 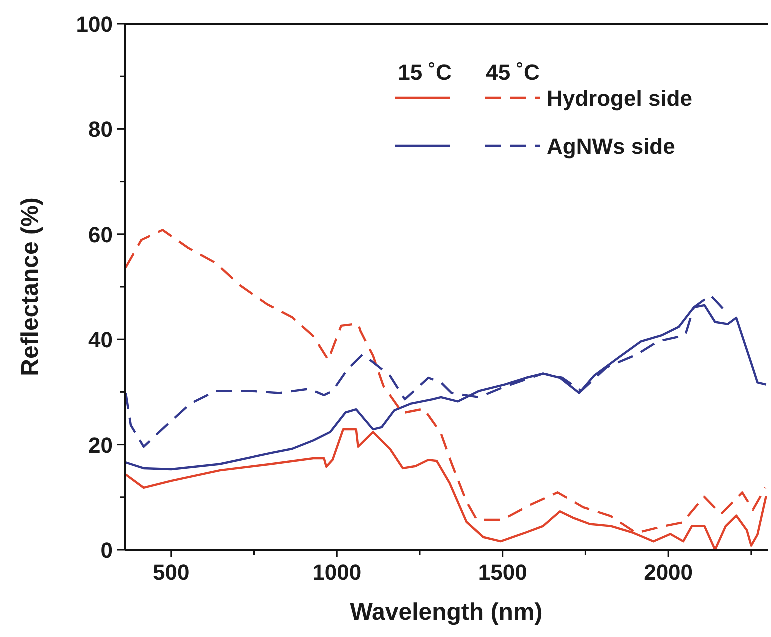 I want to click on annotation: 45 ˚C, so click(x=513, y=72).